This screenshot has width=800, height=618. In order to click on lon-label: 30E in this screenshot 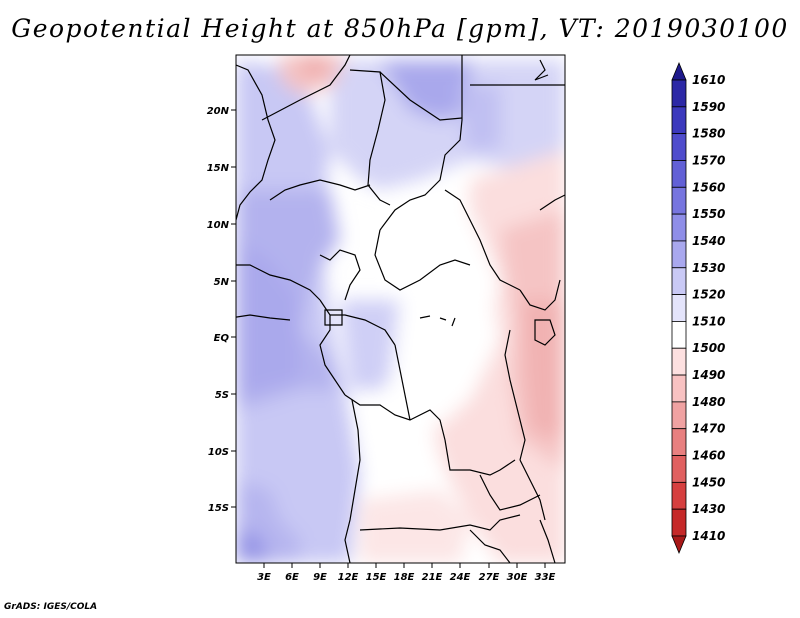, I will do `click(517, 577)`.